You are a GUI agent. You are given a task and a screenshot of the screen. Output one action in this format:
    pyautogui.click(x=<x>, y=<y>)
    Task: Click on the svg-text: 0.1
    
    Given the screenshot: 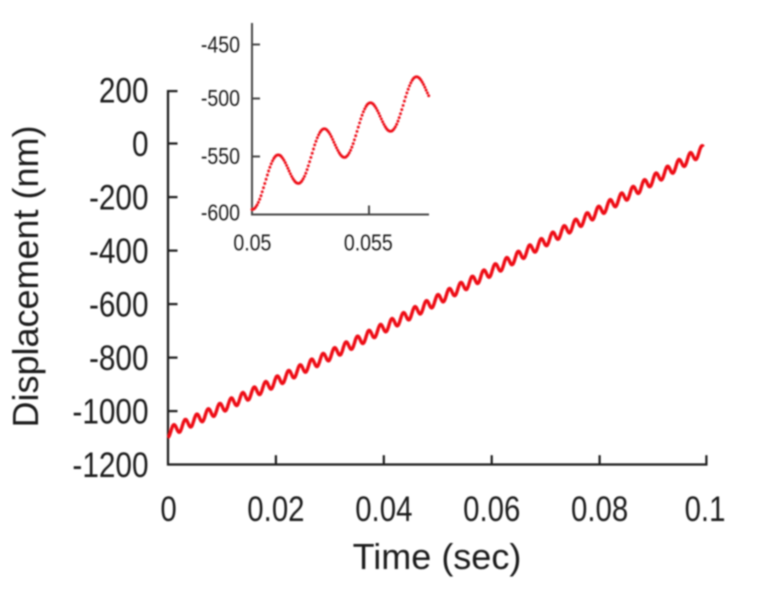 What is the action you would take?
    pyautogui.click(x=705, y=509)
    